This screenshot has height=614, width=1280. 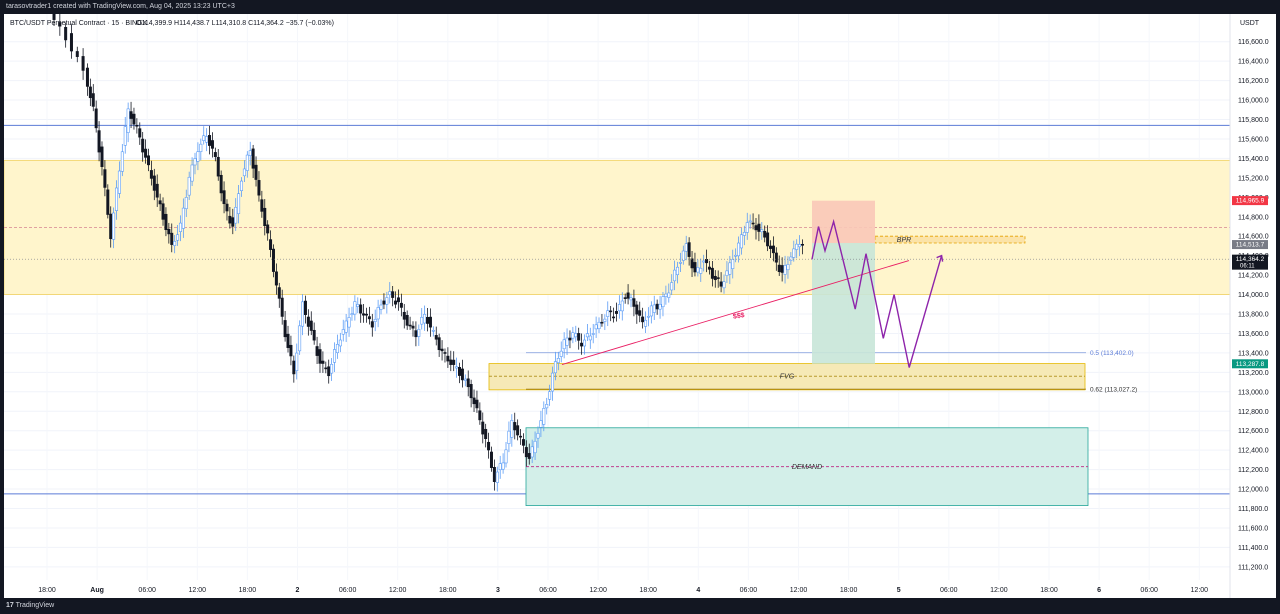 I want to click on chart-symbol: BTC/USDT Perpetual Contract · 15 · BINGX, so click(x=79, y=23).